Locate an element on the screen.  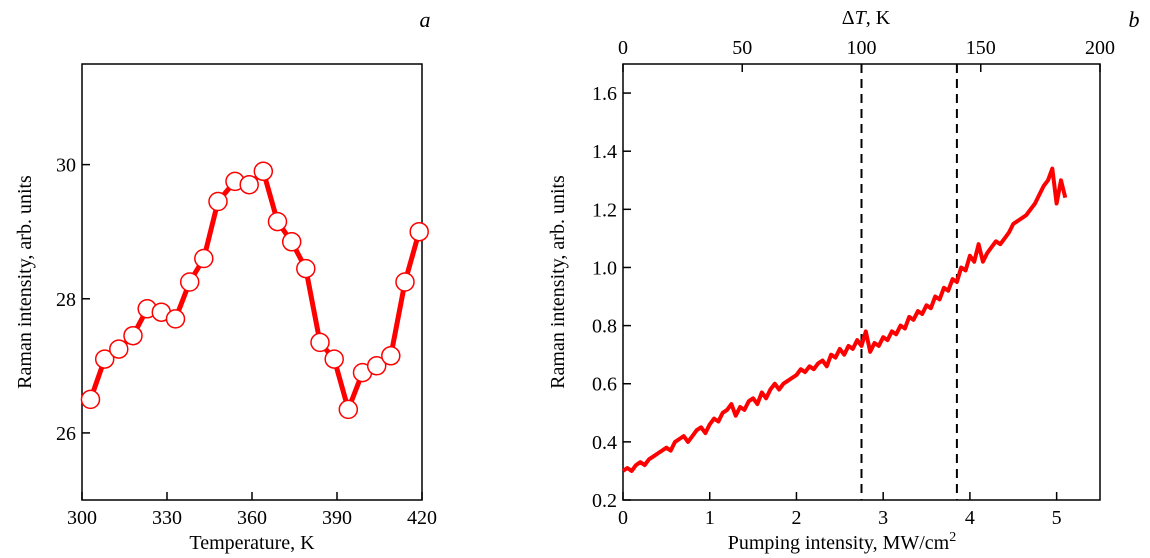
panel-b-top-ticks: 0 50 100 150 200 is located at coordinates (866, 54).